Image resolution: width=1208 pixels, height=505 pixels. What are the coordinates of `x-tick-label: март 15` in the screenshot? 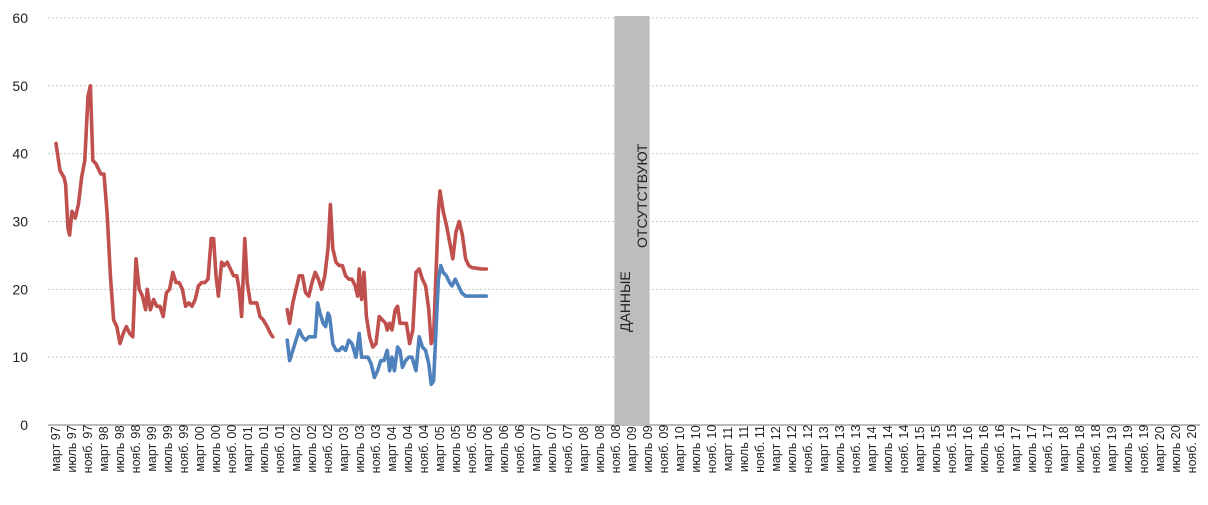 It's located at (920, 448).